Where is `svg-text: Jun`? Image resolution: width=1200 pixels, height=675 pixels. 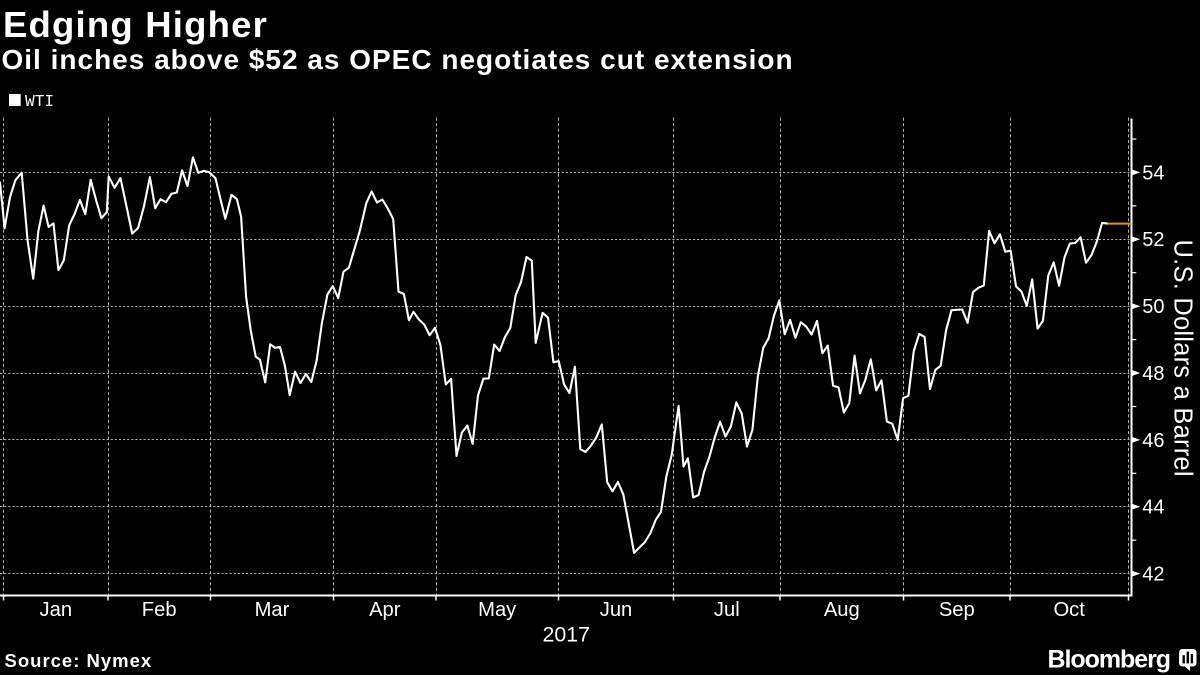
svg-text: Jun is located at coordinates (616, 610).